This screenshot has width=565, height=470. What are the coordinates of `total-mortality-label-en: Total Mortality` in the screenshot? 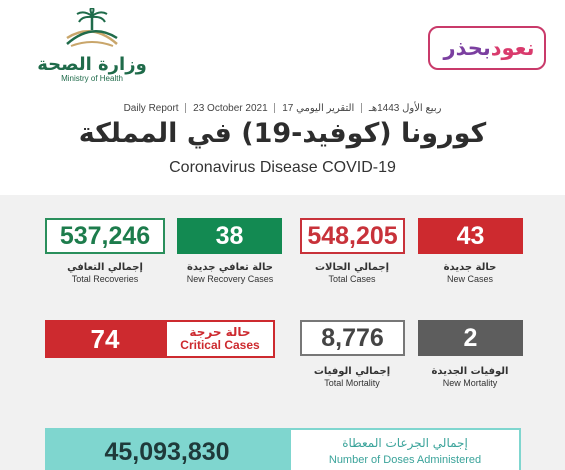 It's located at (352, 383).